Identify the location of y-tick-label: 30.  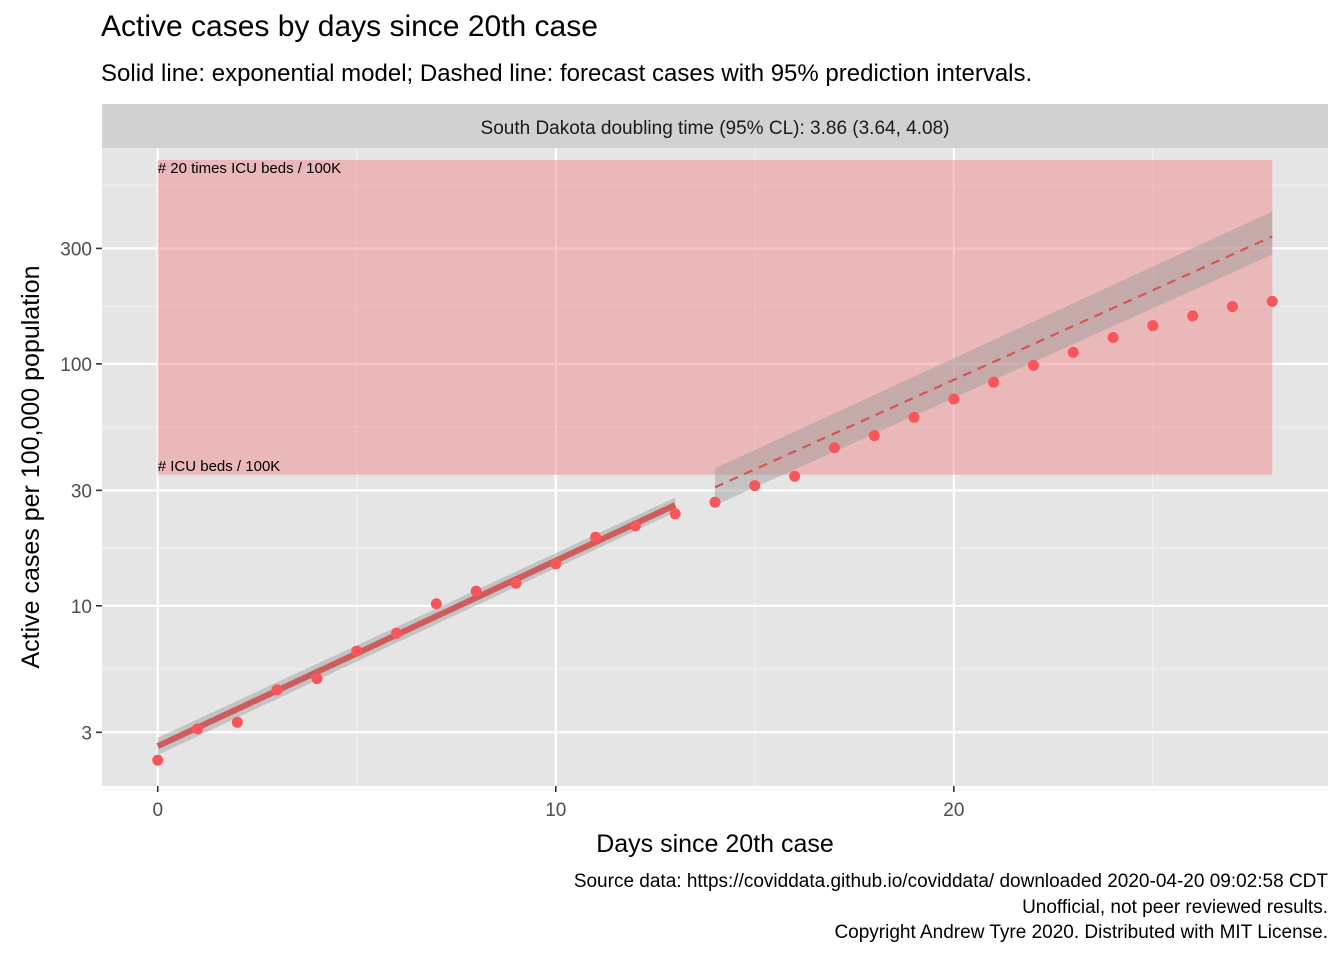
(81, 491).